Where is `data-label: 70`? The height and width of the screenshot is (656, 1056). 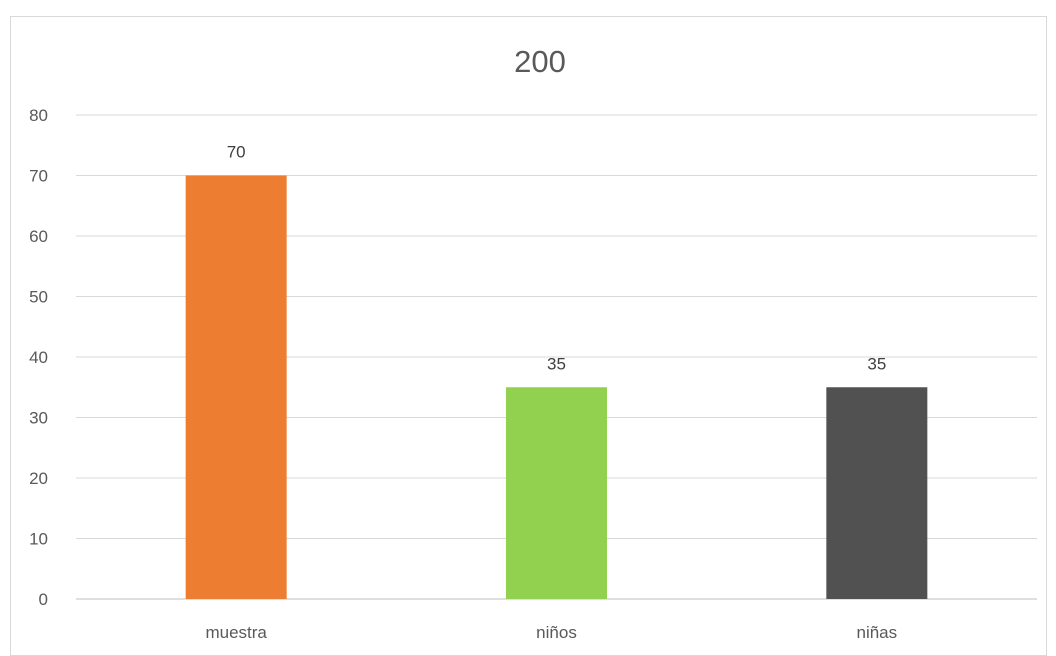 data-label: 70 is located at coordinates (236, 152).